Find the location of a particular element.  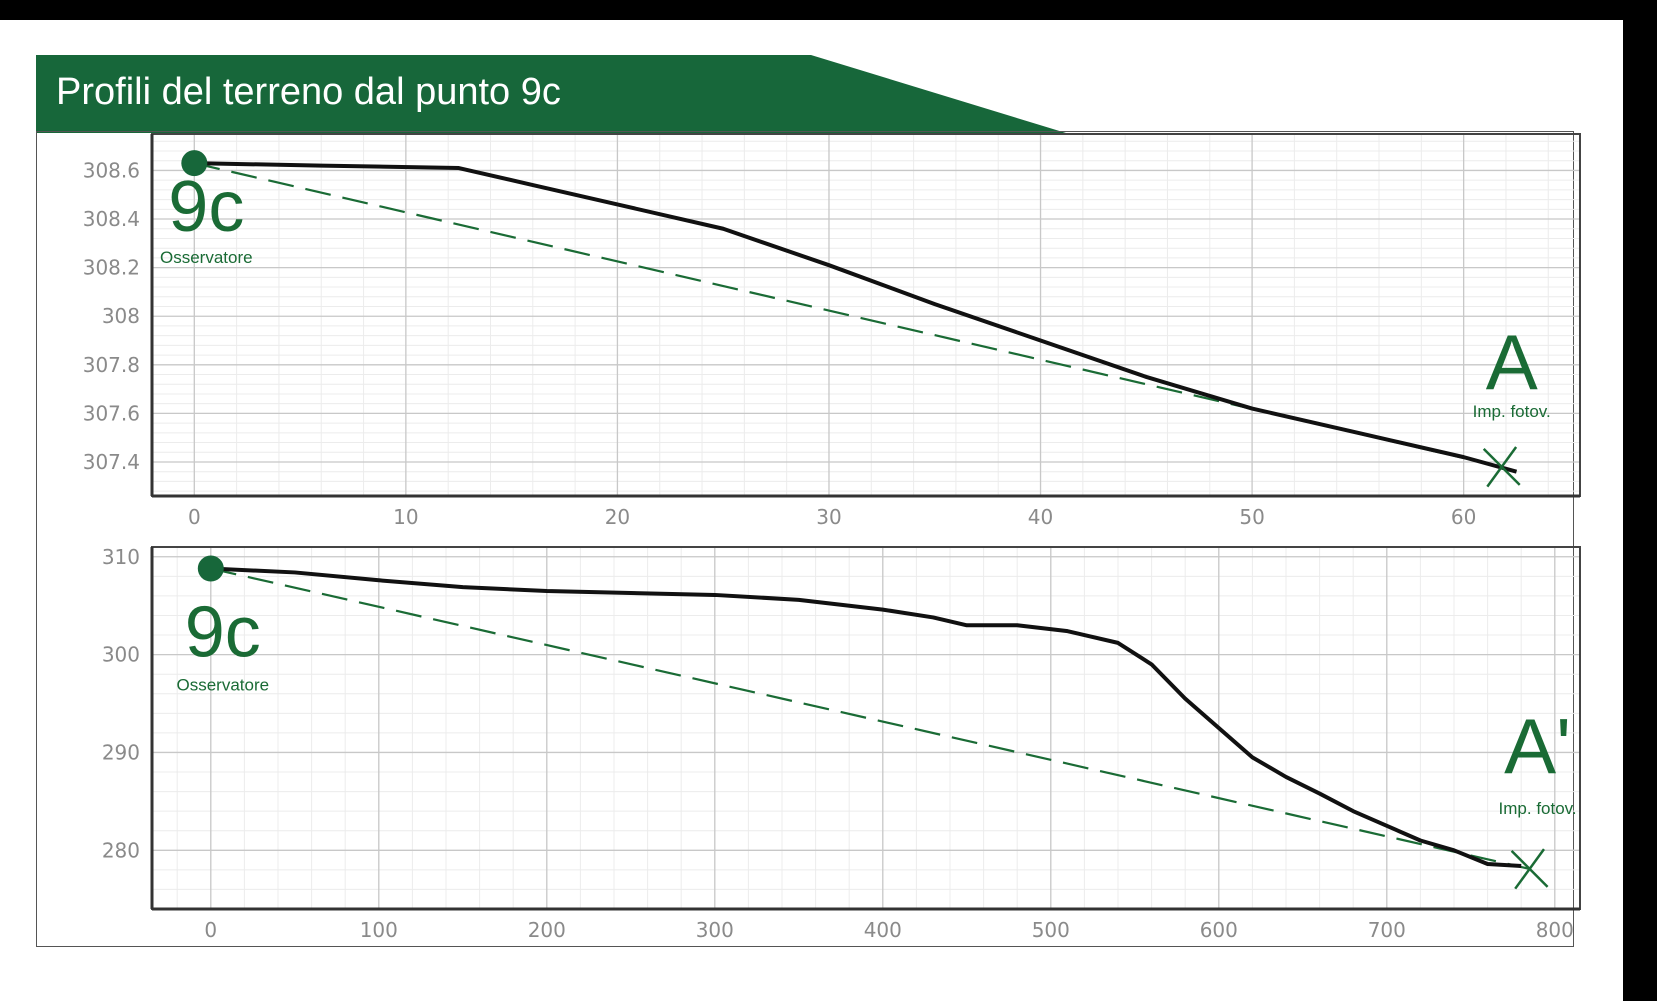

title-banner: Profili del terreno dal punto 9c is located at coordinates (556, 94).